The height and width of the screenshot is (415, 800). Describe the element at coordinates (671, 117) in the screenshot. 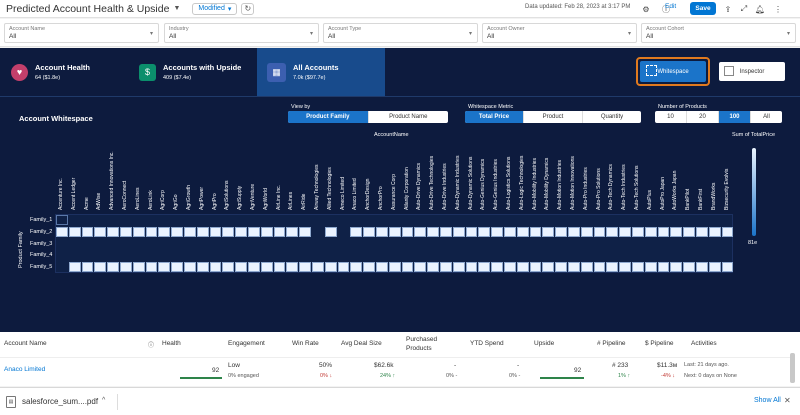

I see `num-products-10: 10` at that location.